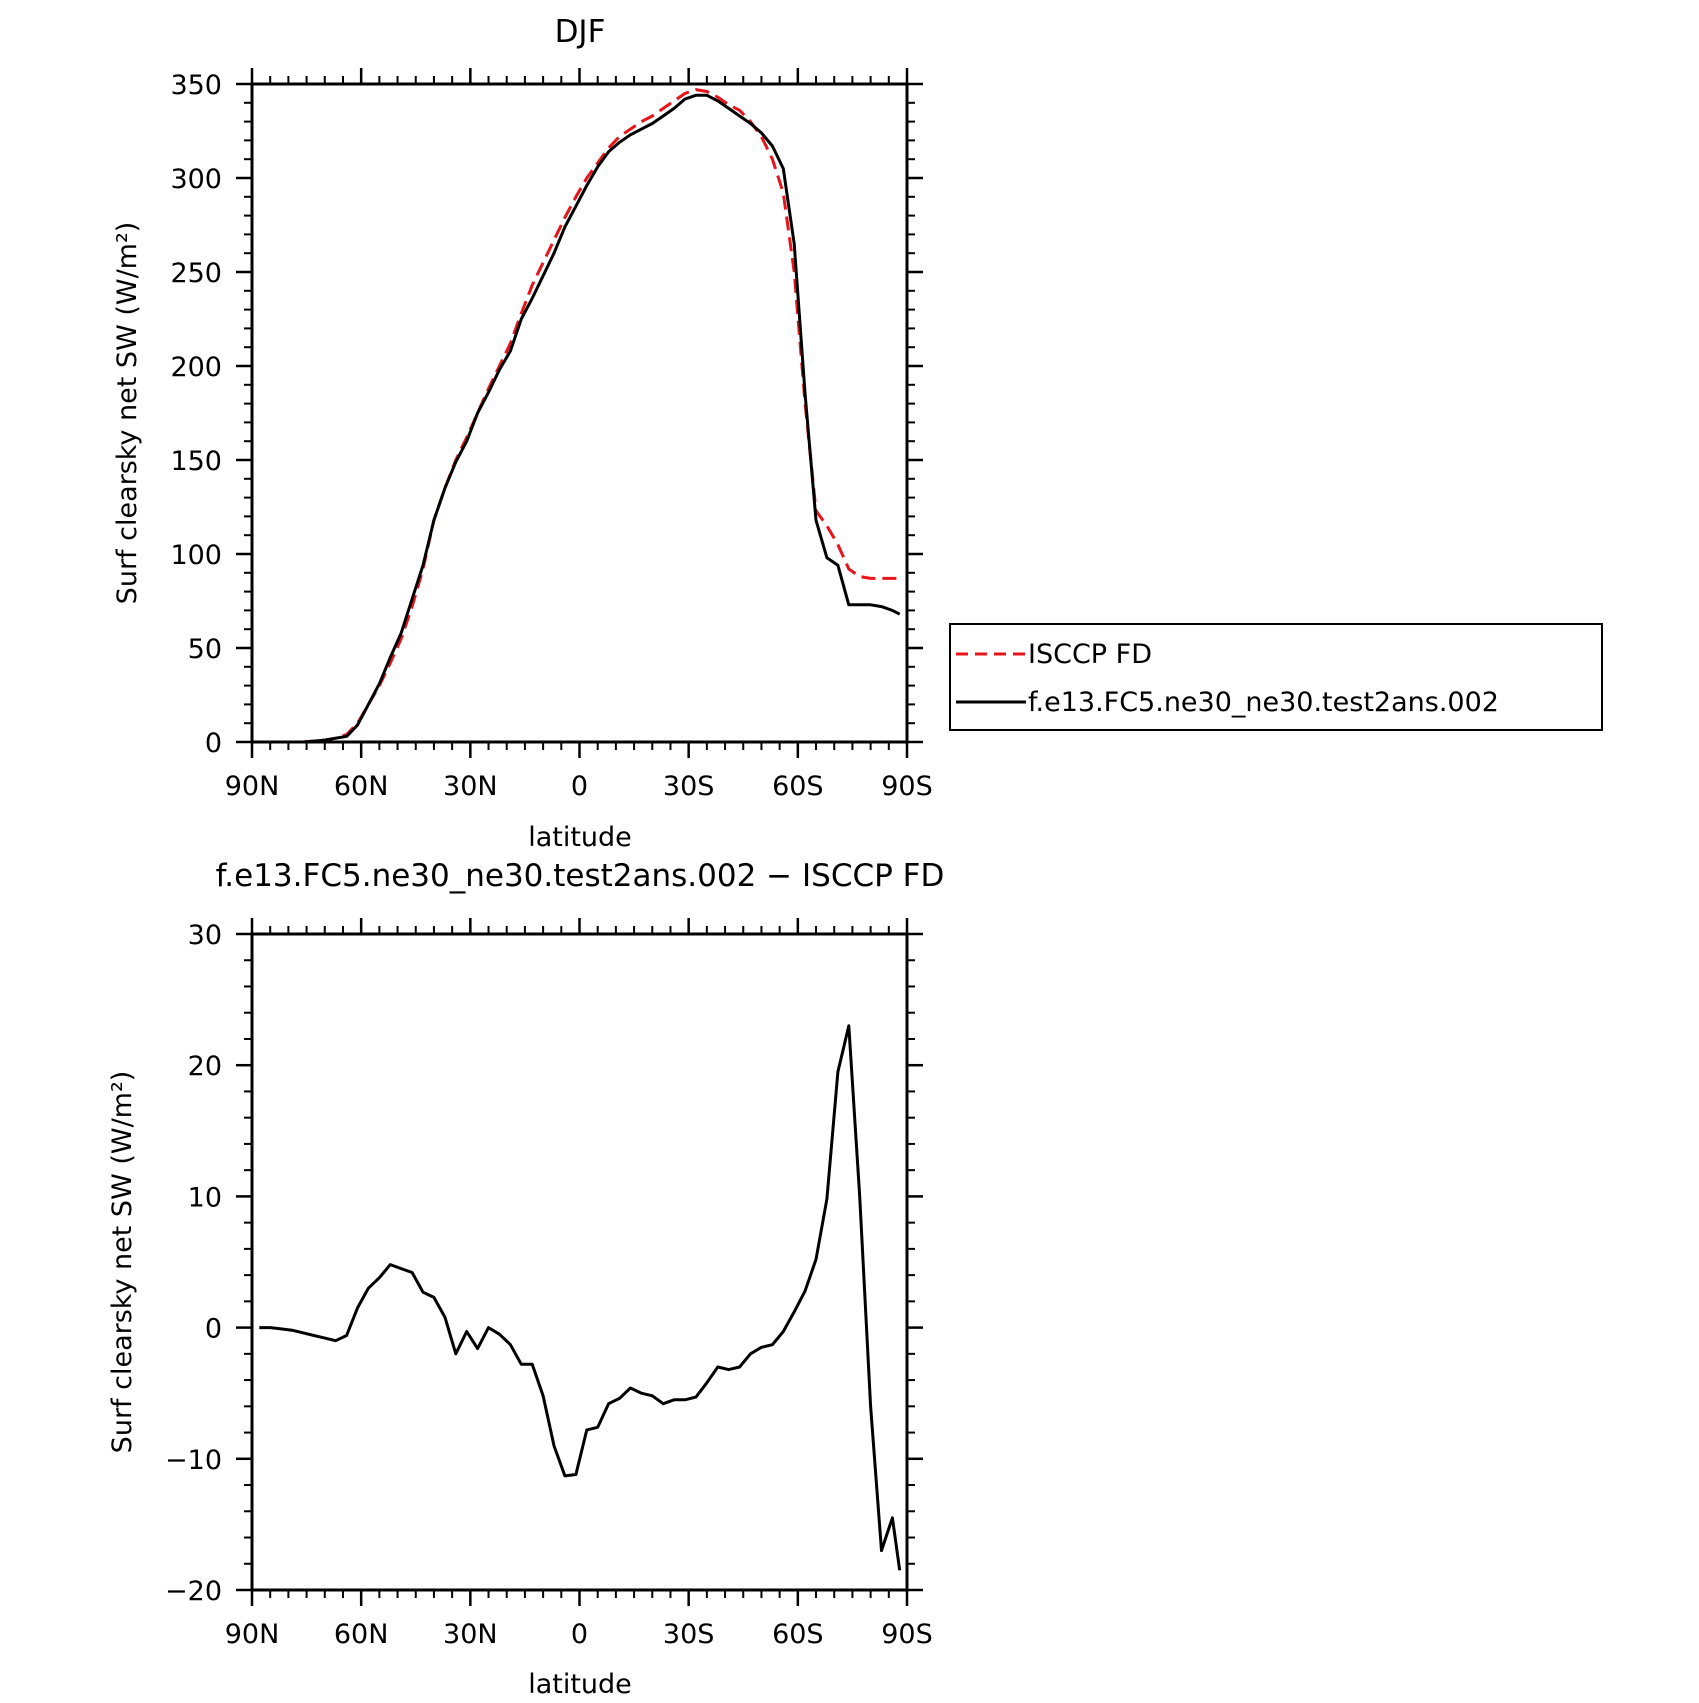 The width and height of the screenshot is (1699, 1703). What do you see at coordinates (196, 85) in the screenshot?
I see `top-y-tick-label: 350` at bounding box center [196, 85].